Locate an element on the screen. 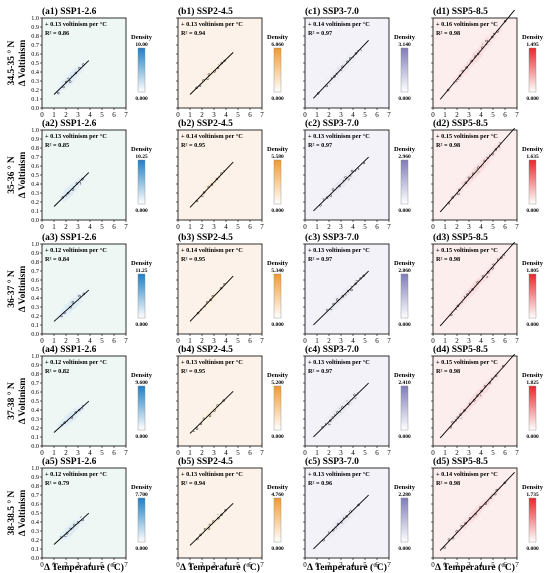  x-tick-label: 4 is located at coordinates (481, 565).